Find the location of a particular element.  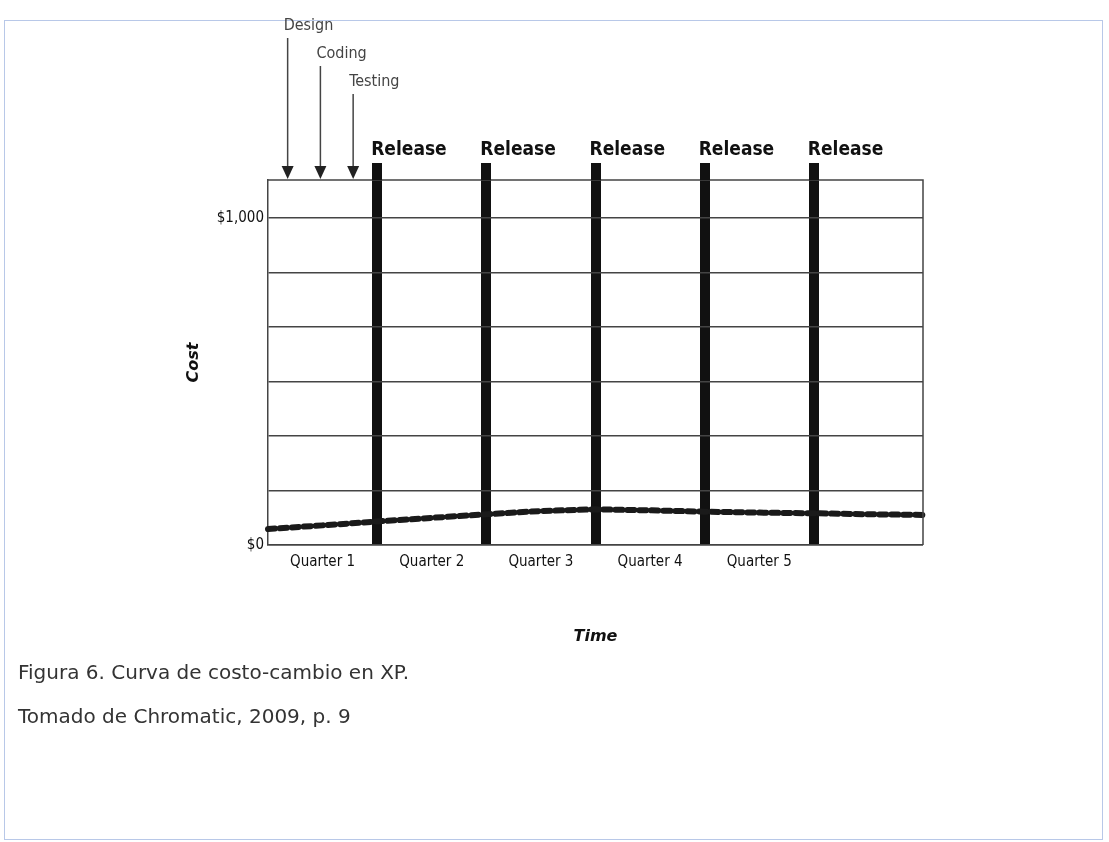

x-tick-label: Quarter 4 is located at coordinates (650, 560).